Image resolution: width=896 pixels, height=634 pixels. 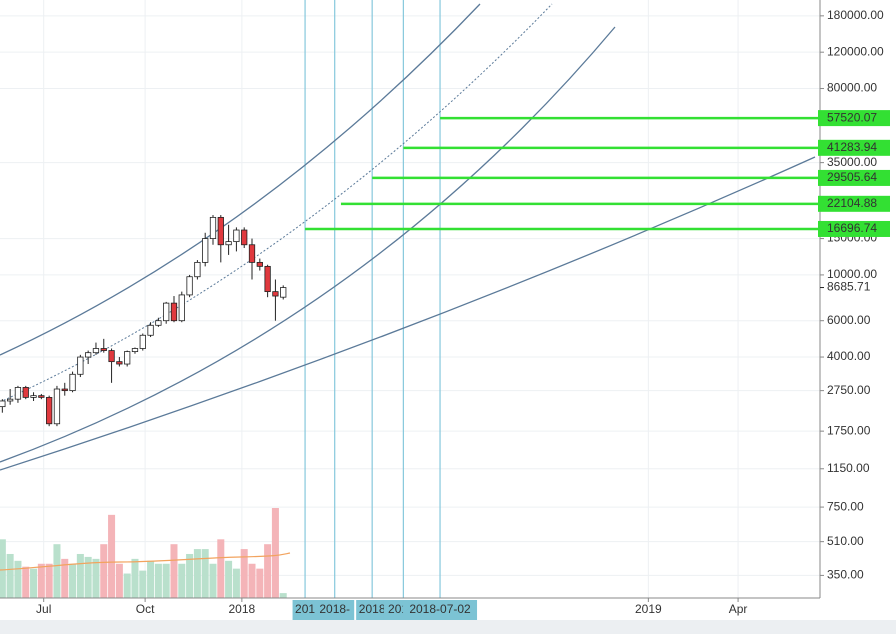 I want to click on y-tick-label: 2750.00, so click(x=849, y=390).